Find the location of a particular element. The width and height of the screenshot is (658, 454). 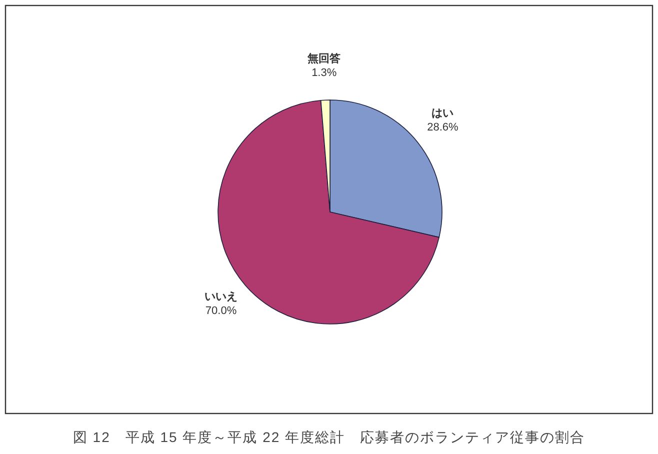

slice-label: 無回答 is located at coordinates (324, 59).